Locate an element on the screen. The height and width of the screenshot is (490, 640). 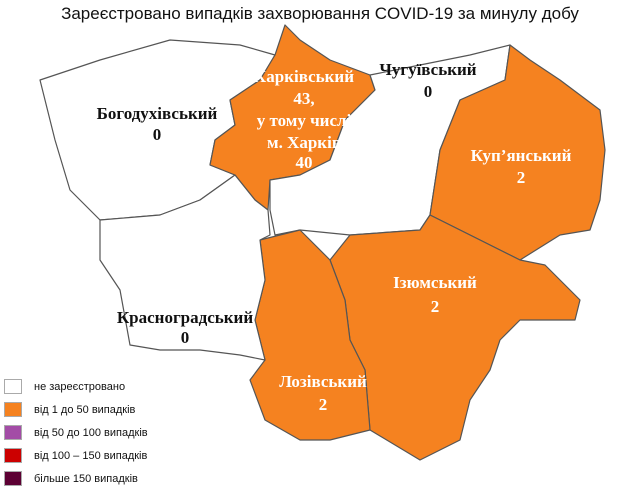
value-krasnohrad: 0 is located at coordinates (185, 337).